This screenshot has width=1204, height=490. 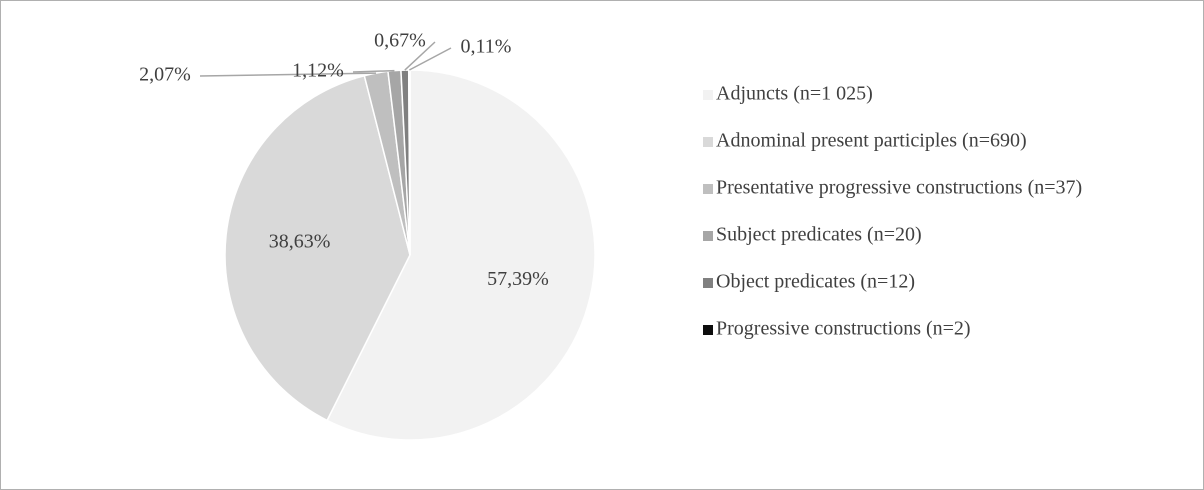 What do you see at coordinates (486, 47) in the screenshot?
I see `data-label: 0,11%` at bounding box center [486, 47].